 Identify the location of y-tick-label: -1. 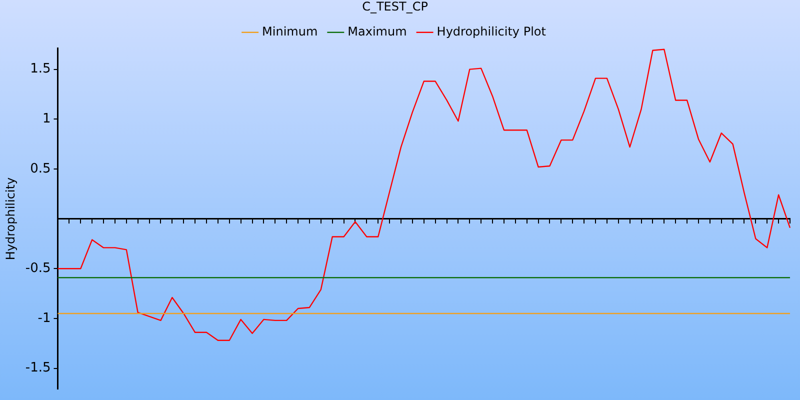
(44, 318).